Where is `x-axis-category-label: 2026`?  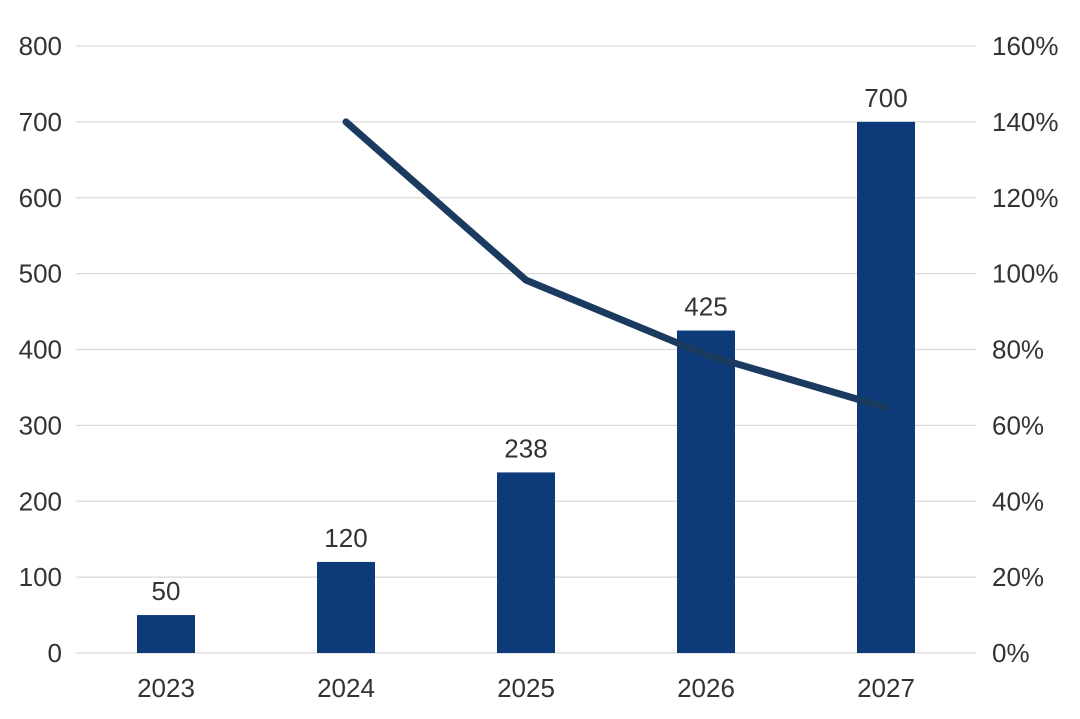
x-axis-category-label: 2026 is located at coordinates (706, 688).